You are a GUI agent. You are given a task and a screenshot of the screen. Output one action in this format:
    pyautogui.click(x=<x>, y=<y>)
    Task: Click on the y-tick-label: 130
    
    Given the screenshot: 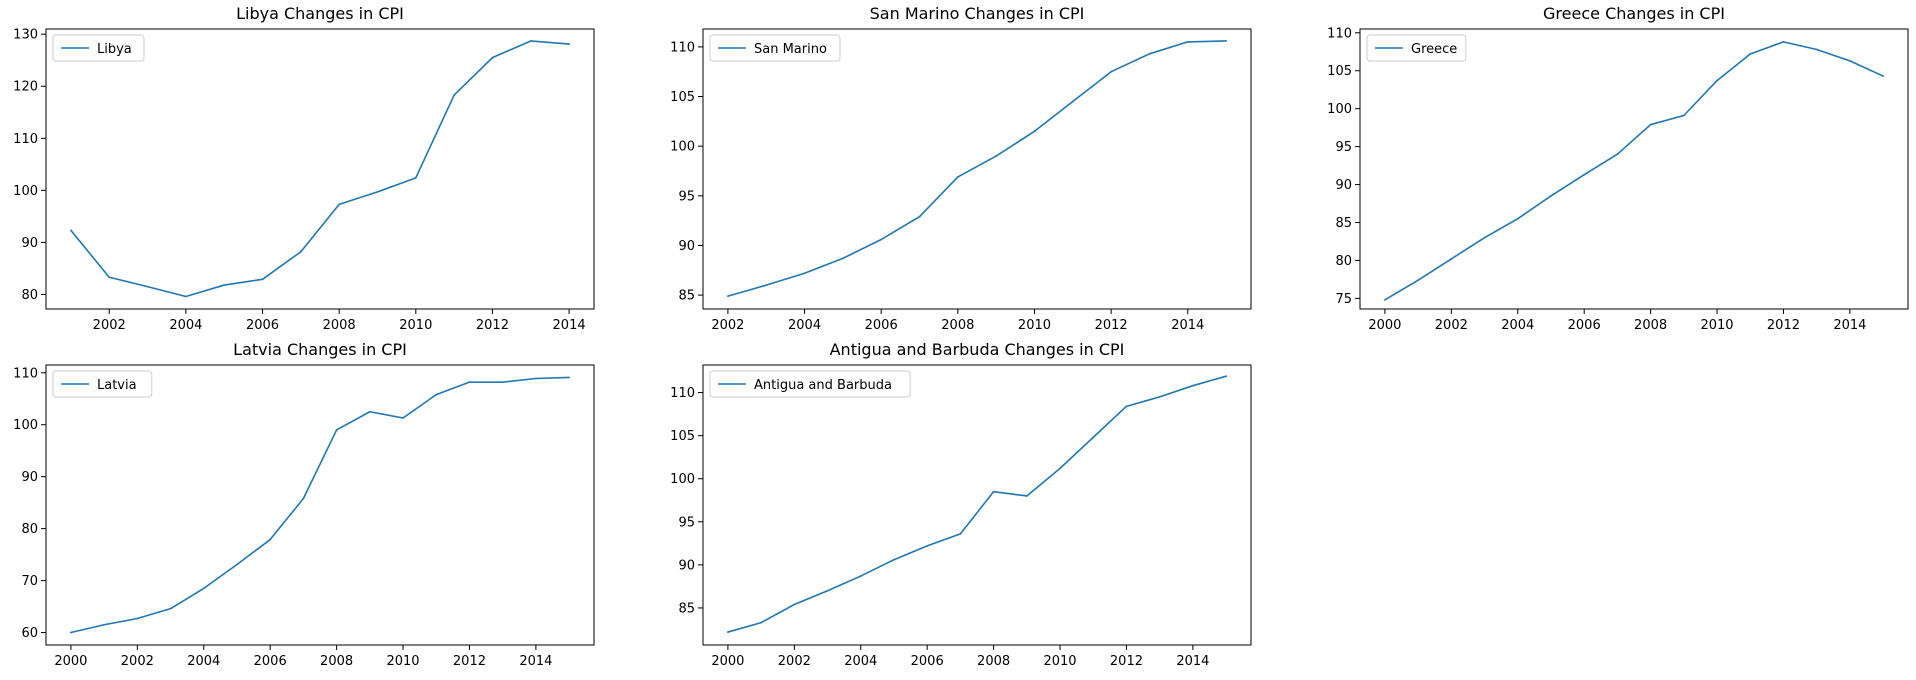 What is the action you would take?
    pyautogui.click(x=25, y=35)
    